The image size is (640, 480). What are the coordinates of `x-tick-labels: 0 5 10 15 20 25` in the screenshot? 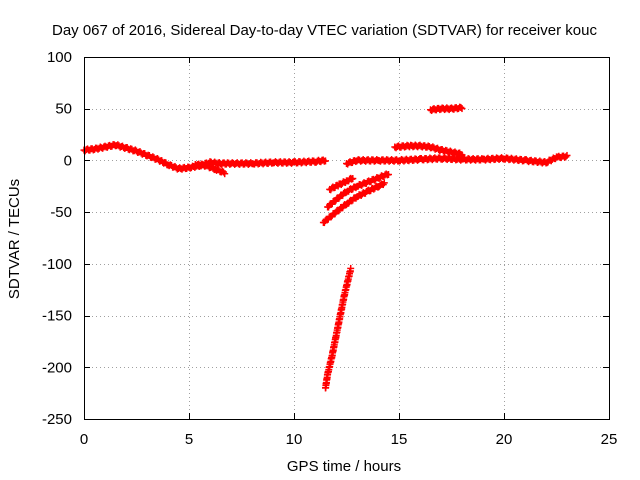 It's located at (349, 439).